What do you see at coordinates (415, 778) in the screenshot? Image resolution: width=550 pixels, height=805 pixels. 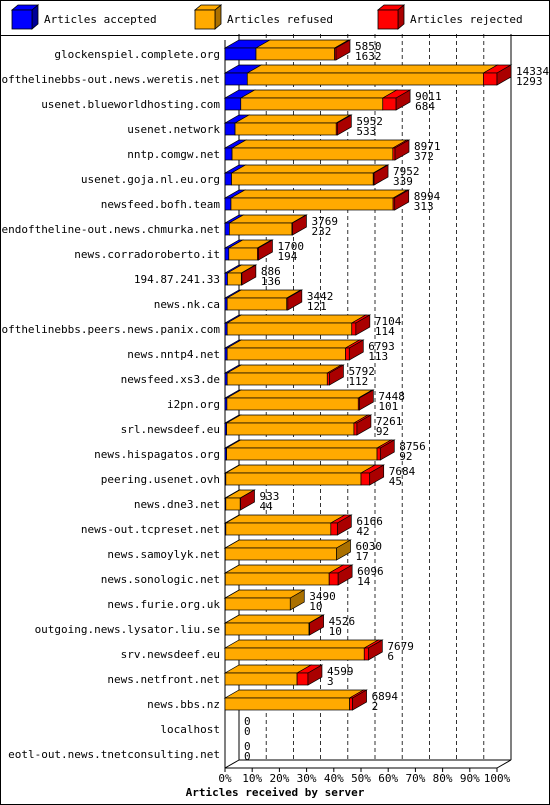 I see `x-tick-label-7: 70%` at bounding box center [415, 778].